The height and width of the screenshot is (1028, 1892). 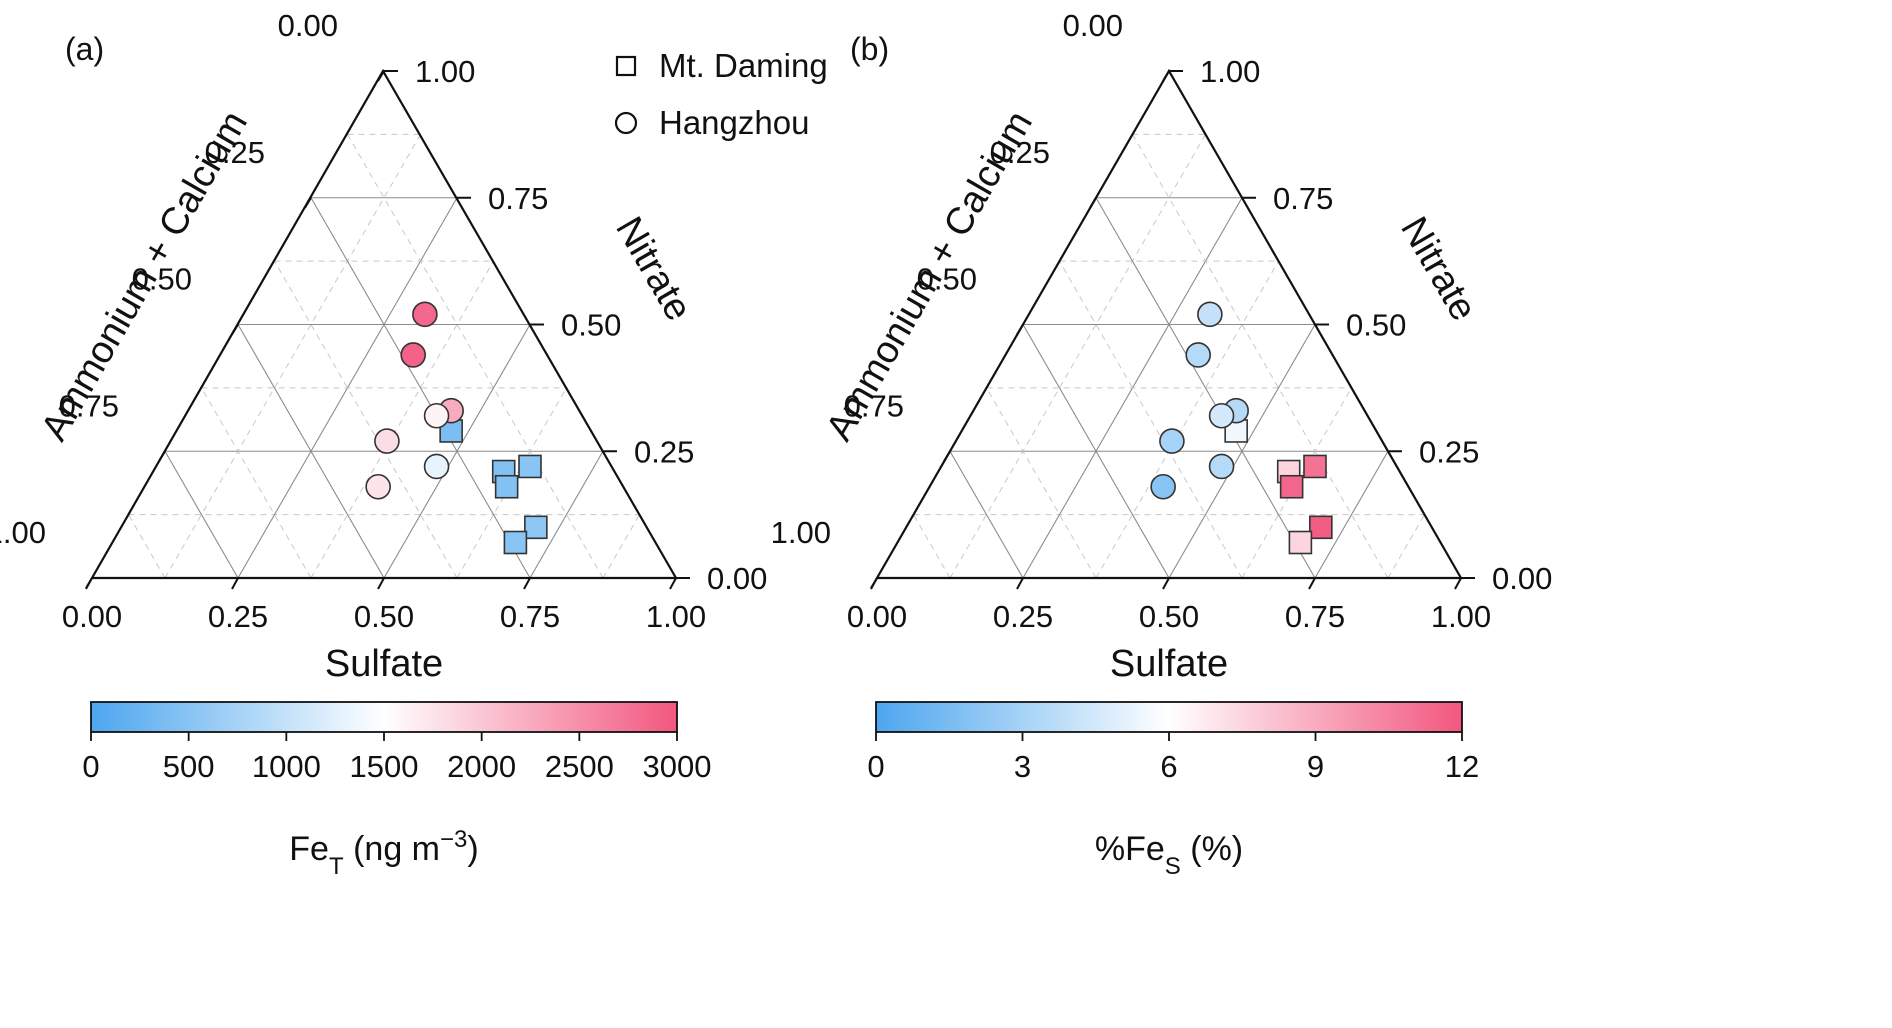 What do you see at coordinates (89, 405) in the screenshot?
I see `ammonium-tick-label: 0.75` at bounding box center [89, 405].